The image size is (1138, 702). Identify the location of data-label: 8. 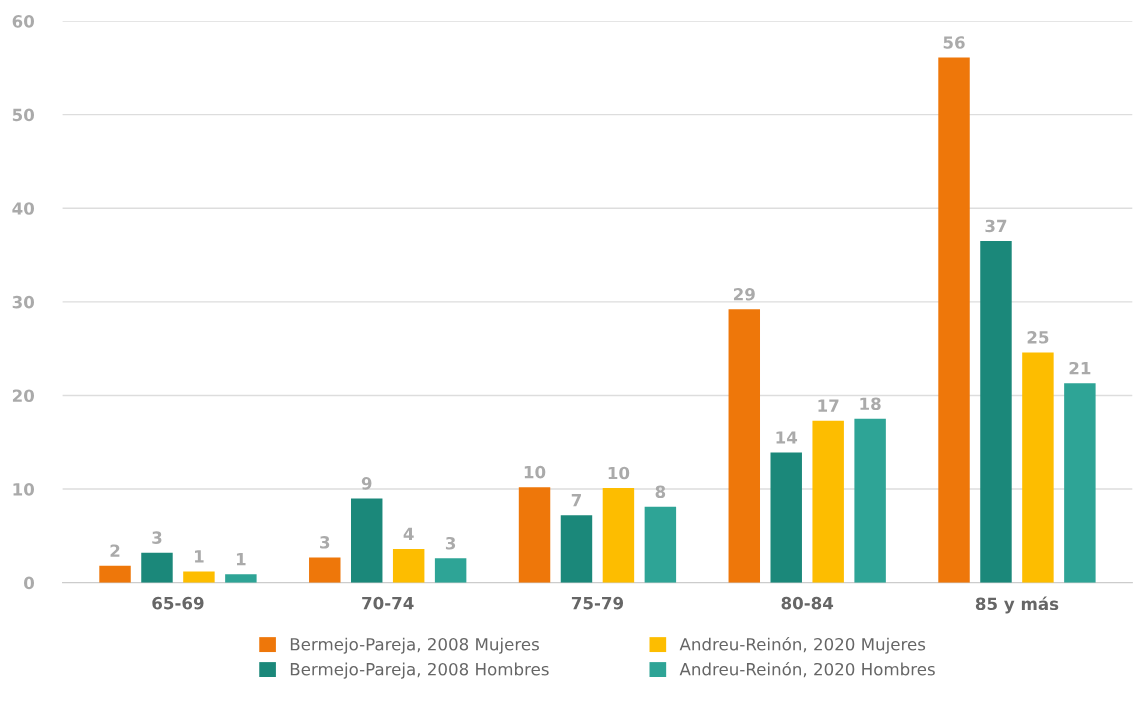
(660, 492).